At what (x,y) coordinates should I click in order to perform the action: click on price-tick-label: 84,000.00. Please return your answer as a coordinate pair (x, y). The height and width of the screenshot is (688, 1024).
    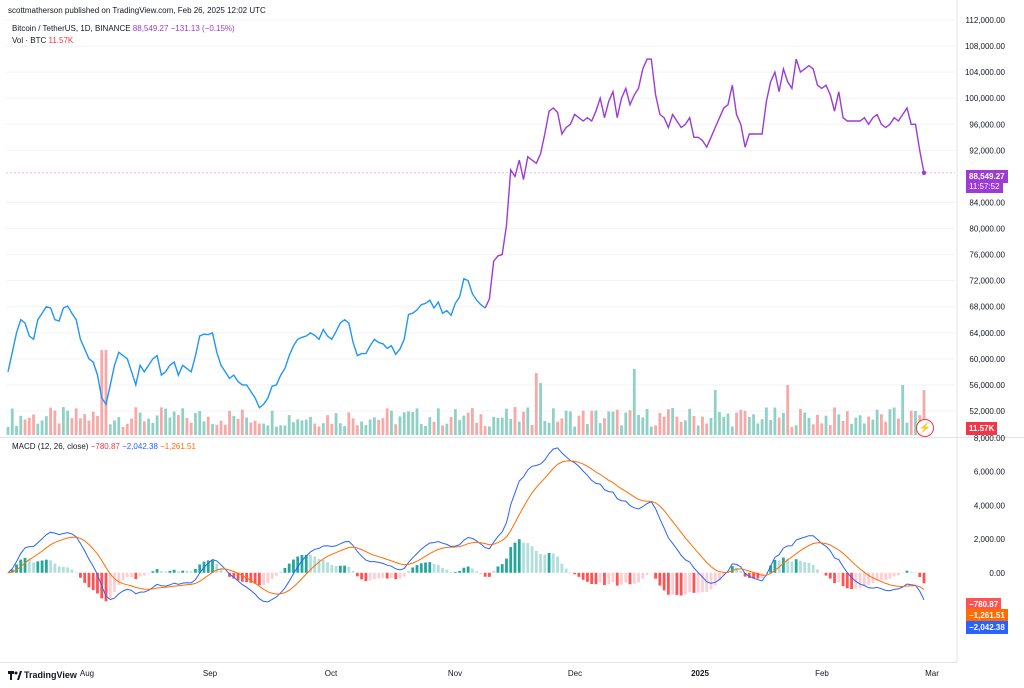
    Looking at the image, I should click on (987, 202).